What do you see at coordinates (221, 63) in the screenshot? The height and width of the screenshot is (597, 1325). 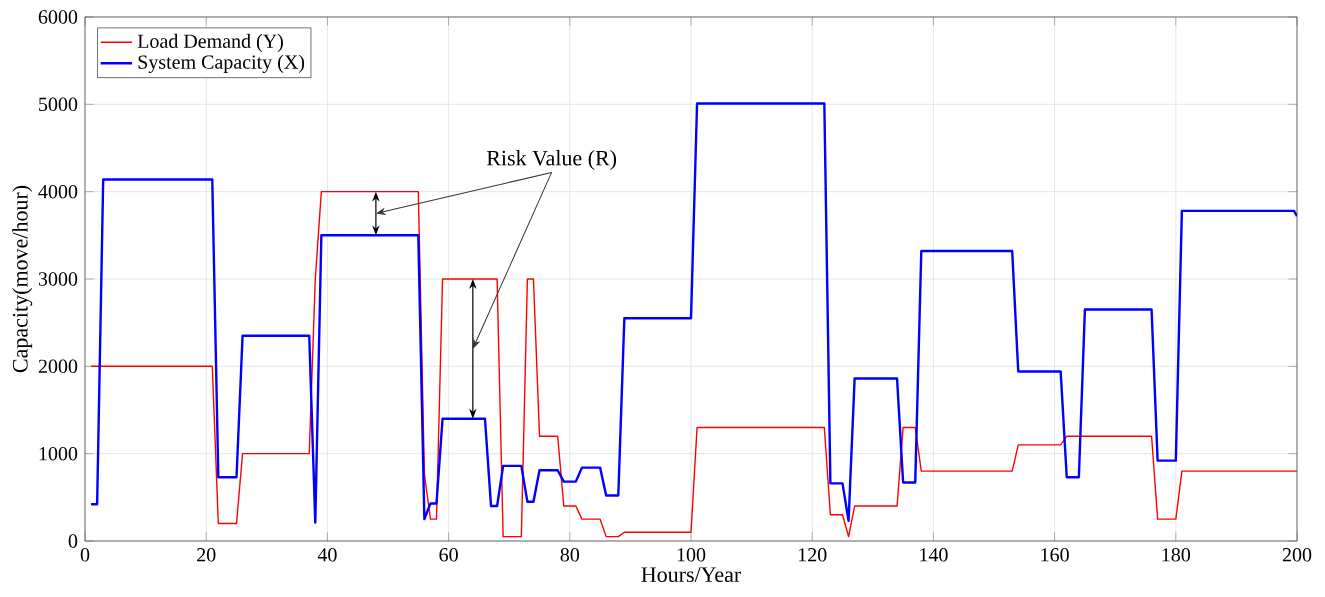 I see `legend-label: System Capacity (X)` at bounding box center [221, 63].